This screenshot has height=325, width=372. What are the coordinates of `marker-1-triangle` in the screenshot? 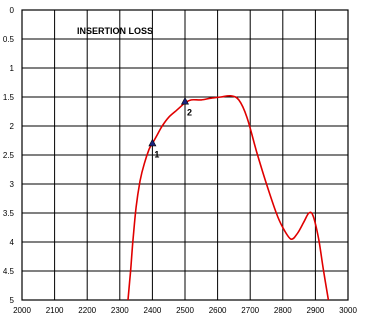 It's located at (152, 142).